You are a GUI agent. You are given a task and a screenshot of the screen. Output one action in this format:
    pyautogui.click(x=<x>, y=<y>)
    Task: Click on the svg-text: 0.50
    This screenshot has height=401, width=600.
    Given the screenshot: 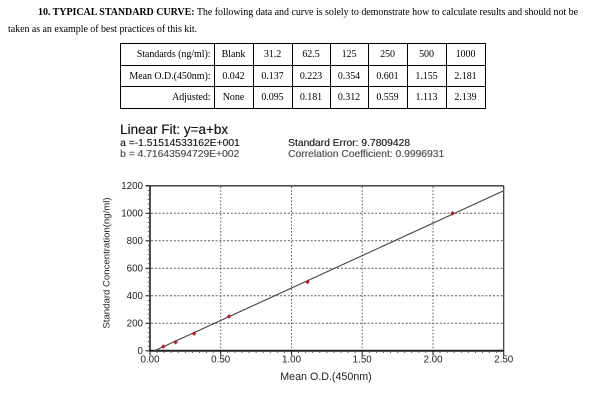 What is the action you would take?
    pyautogui.click(x=221, y=359)
    